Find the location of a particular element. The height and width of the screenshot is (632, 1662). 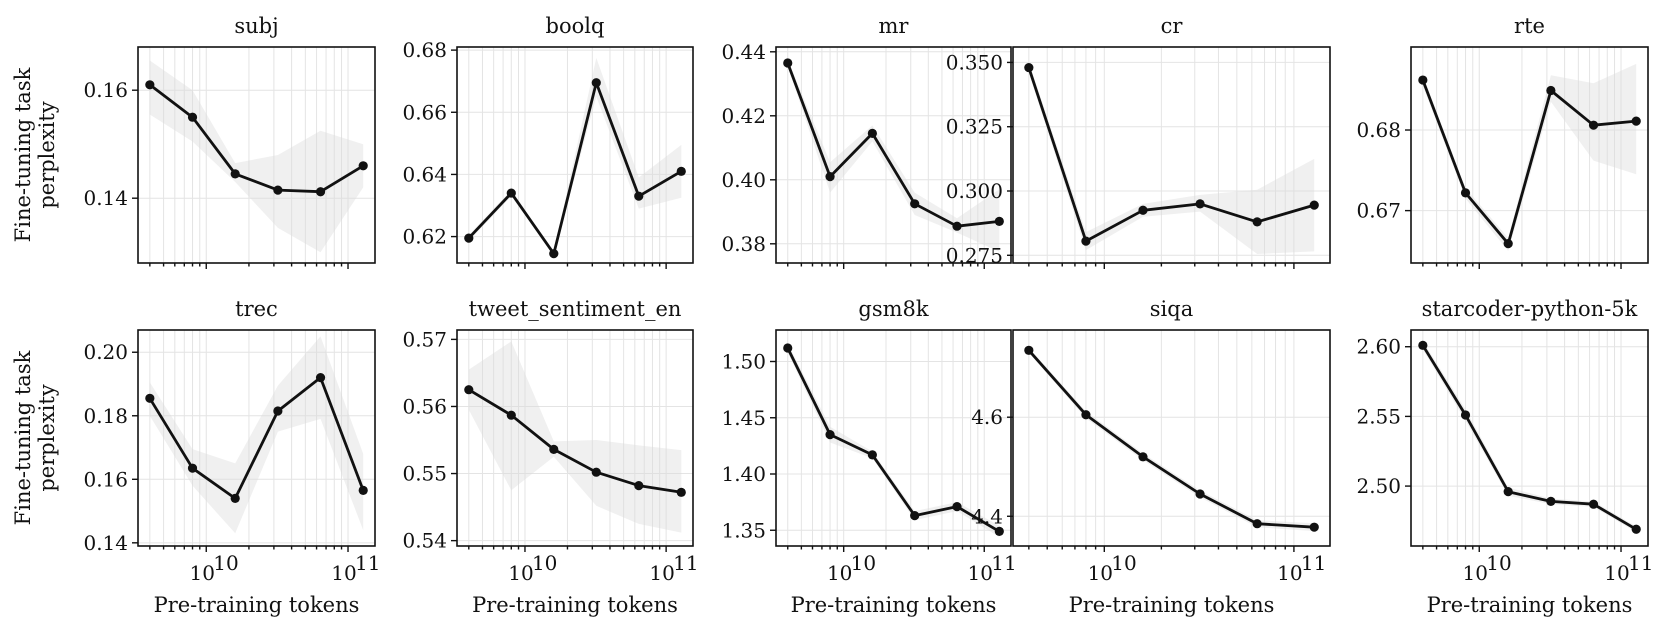

y-tick-label: 1.45 is located at coordinates (743, 418).